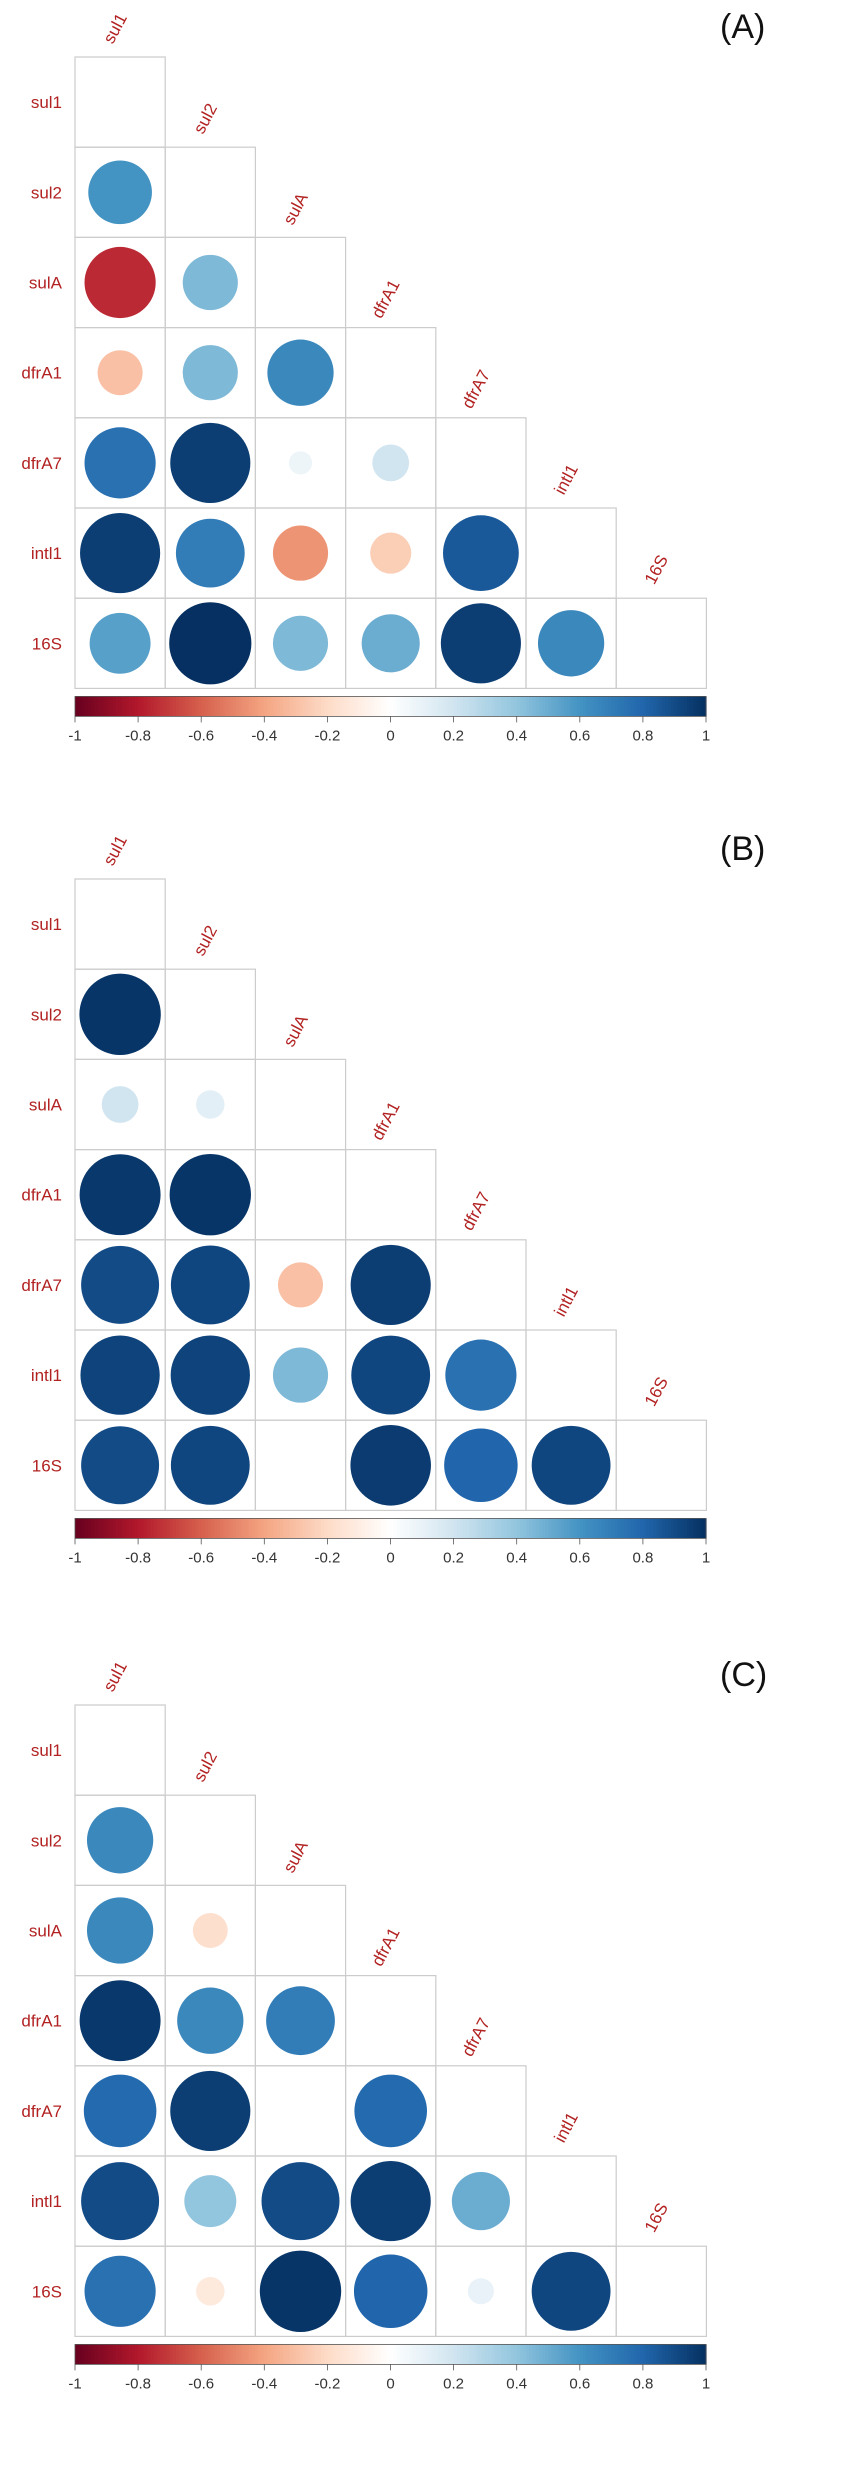  What do you see at coordinates (46, 1105) in the screenshot?
I see `row-label: sulA` at bounding box center [46, 1105].